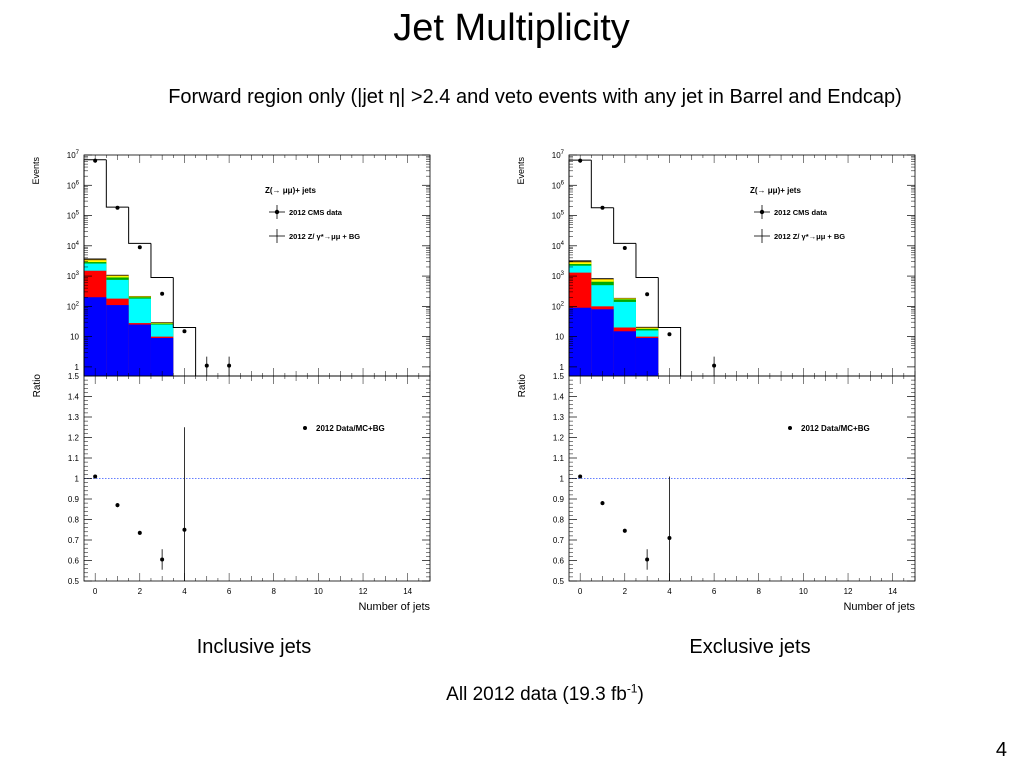 Image resolution: width=1023 pixels, height=767 pixels. What do you see at coordinates (73, 155) in the screenshot?
I see `y-tick-label: 10⁷` at bounding box center [73, 155].